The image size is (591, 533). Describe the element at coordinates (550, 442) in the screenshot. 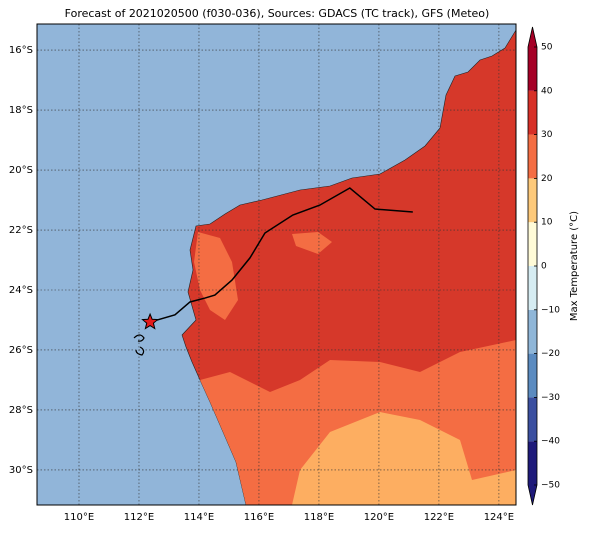

I see `colorbar-tick-label: −40` at that location.